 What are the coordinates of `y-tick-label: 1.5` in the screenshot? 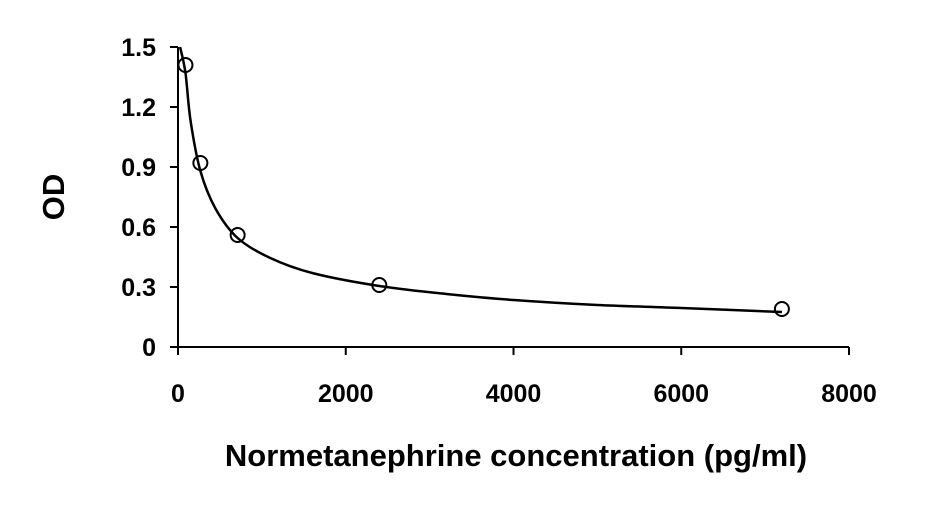 It's located at (138, 48).